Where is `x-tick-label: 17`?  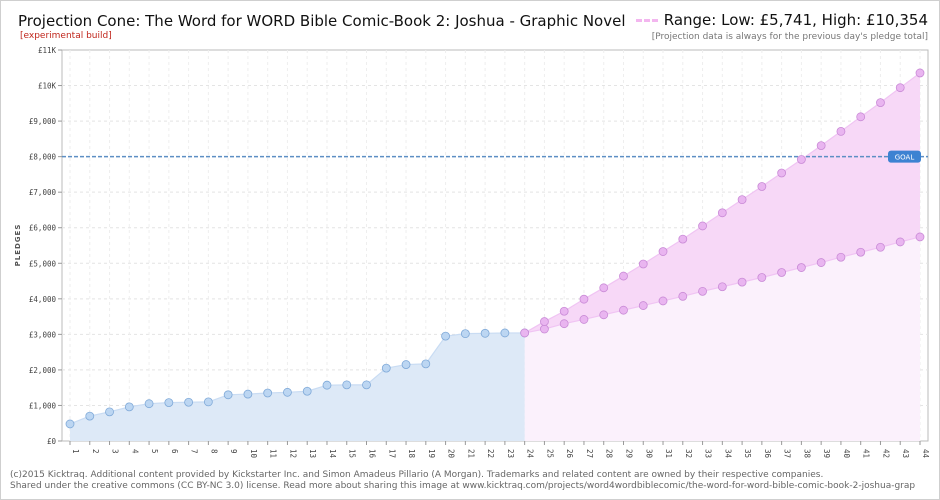 x-tick-label: 17 is located at coordinates (391, 453).